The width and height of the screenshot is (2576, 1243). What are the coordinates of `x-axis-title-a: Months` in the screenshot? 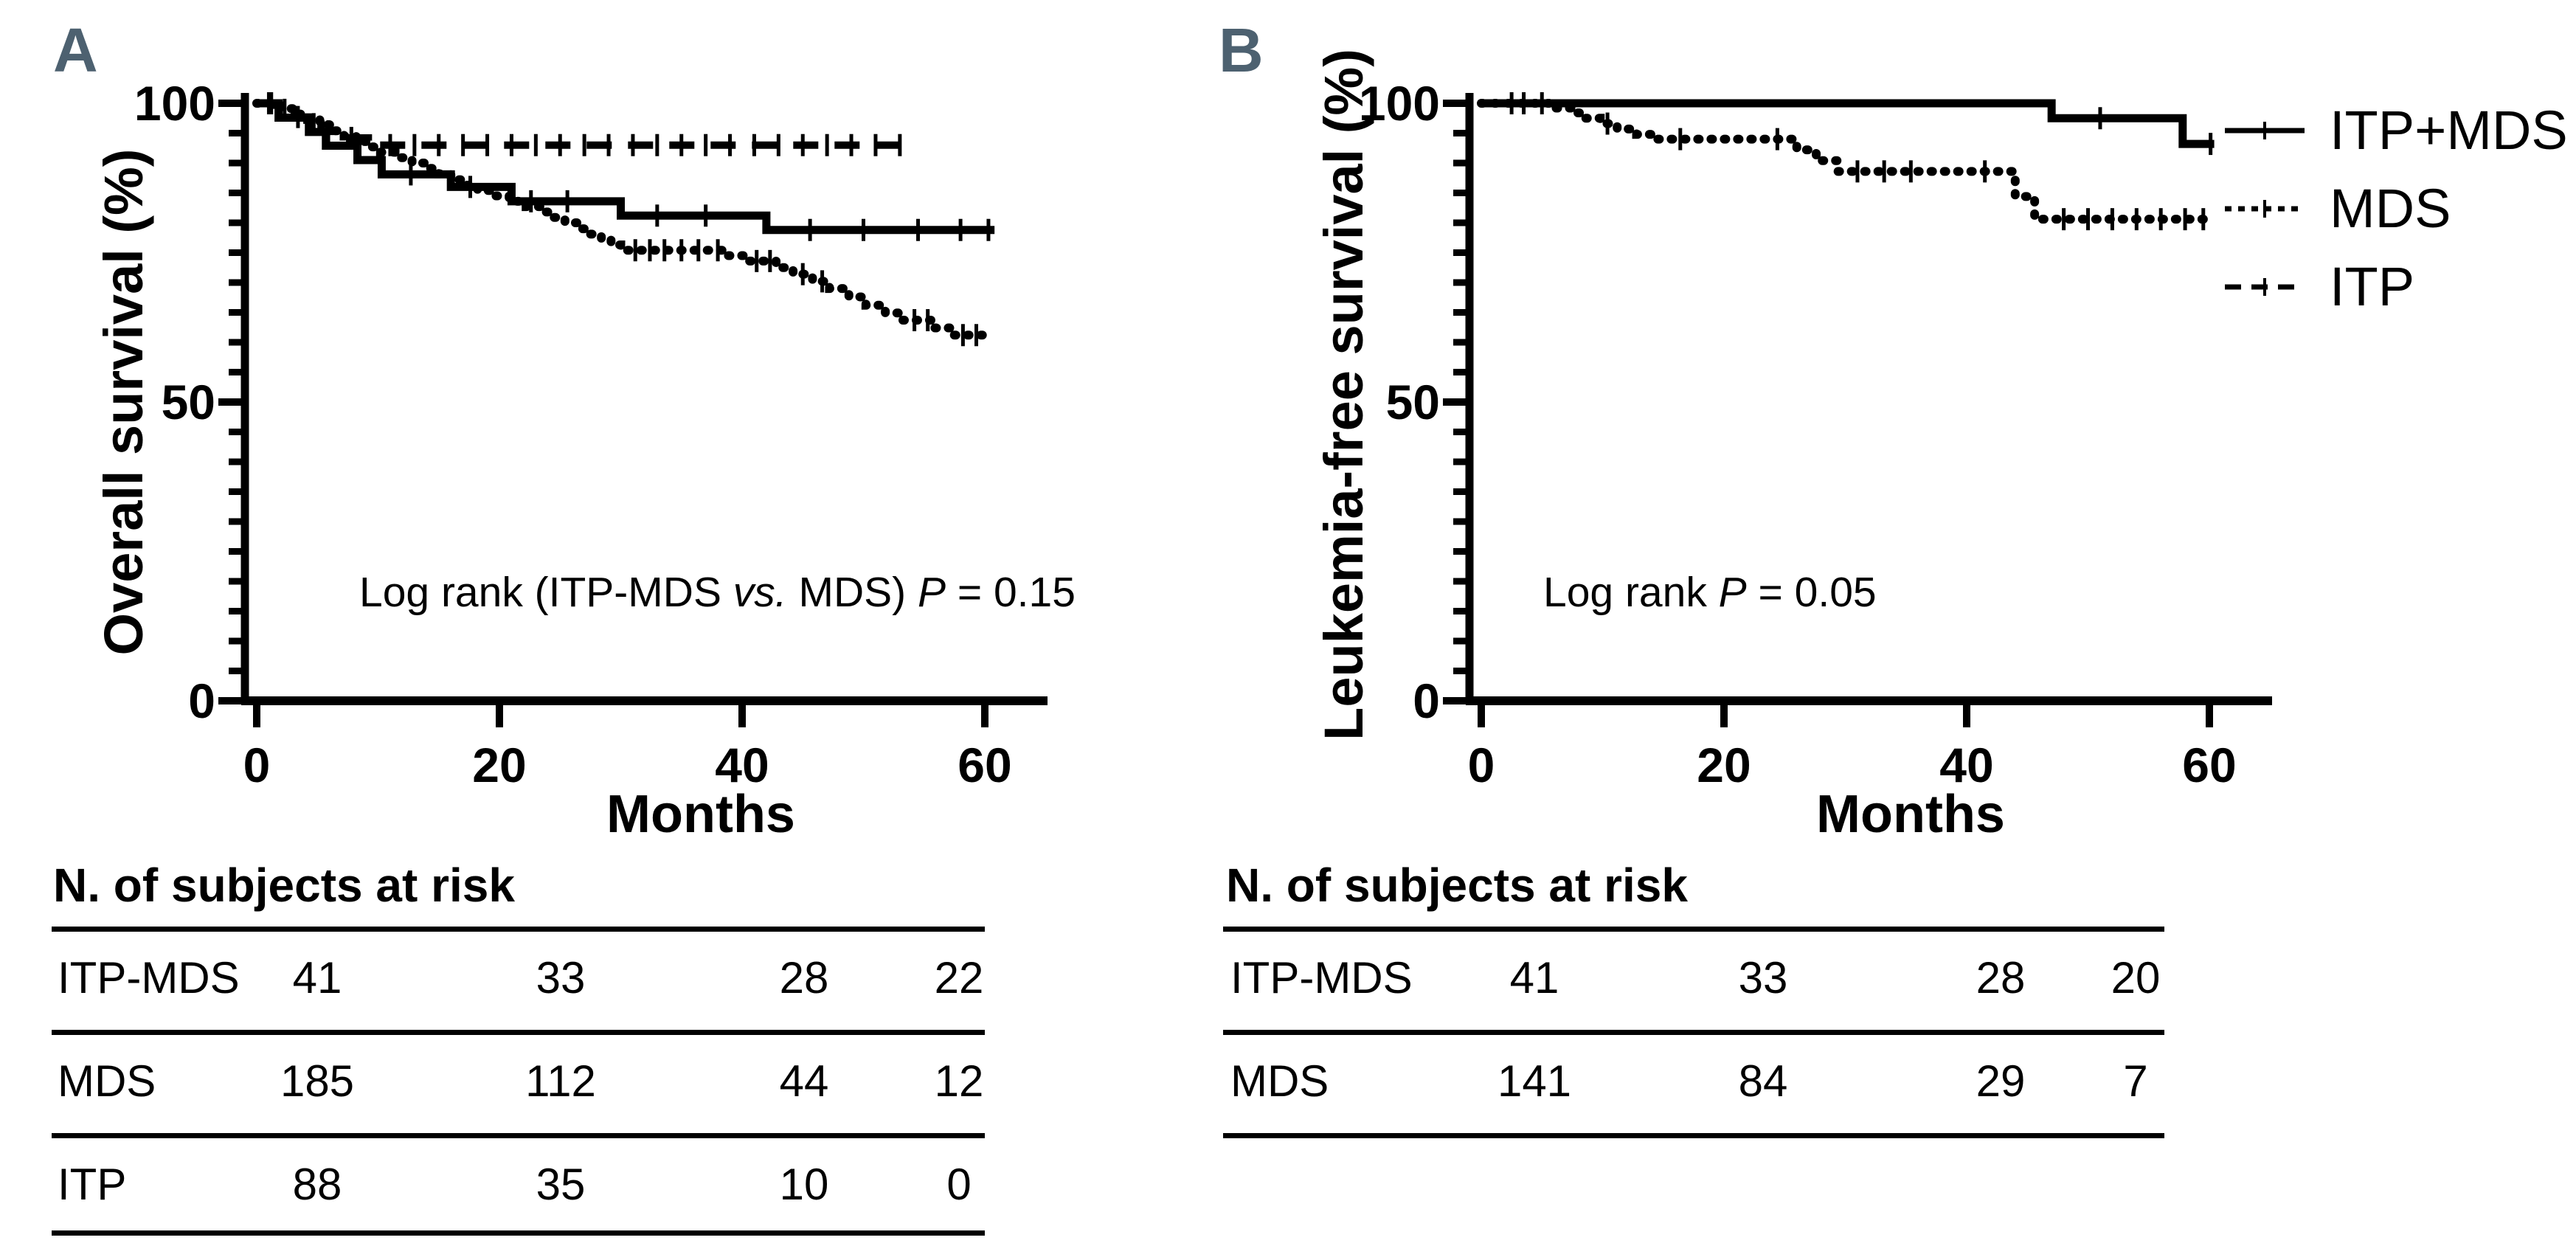 It's located at (701, 815).